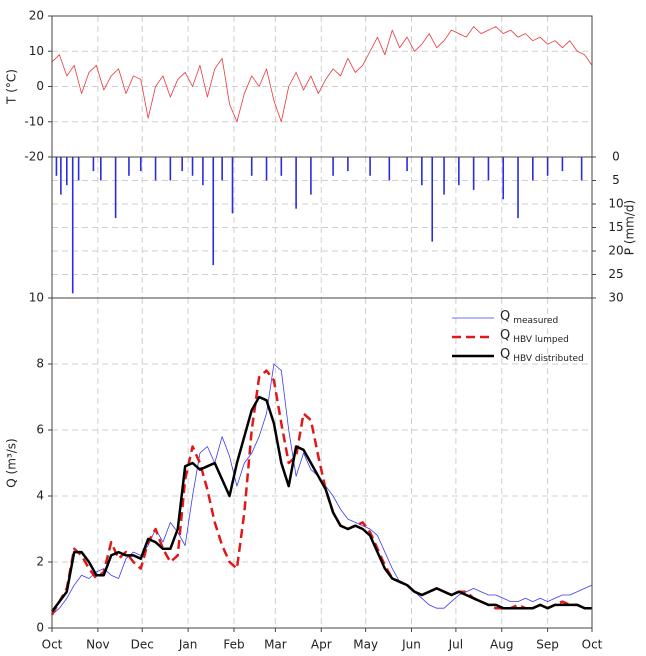 This screenshot has width=646, height=656. Describe the element at coordinates (40, 430) in the screenshot. I see `y-tick-label: 6` at that location.